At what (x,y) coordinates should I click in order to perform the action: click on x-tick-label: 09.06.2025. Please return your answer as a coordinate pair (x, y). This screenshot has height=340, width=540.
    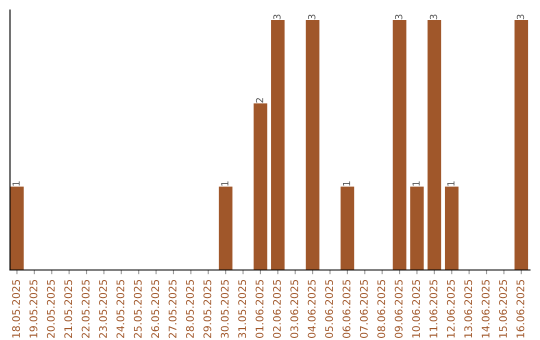
    Looking at the image, I should click on (398, 309).